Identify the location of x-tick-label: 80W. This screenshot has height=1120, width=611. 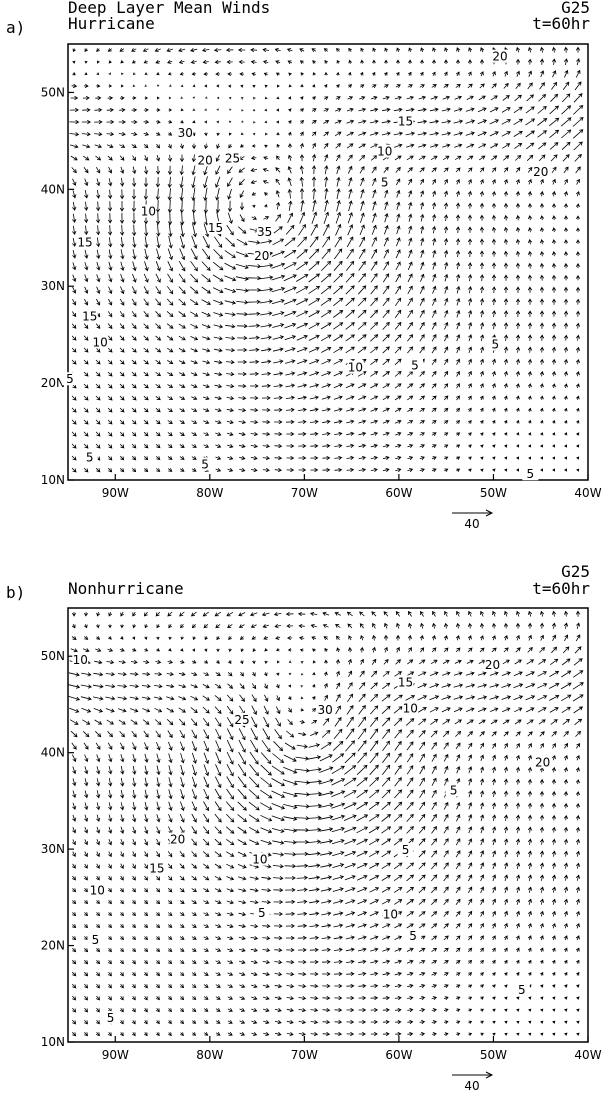
(209, 1055).